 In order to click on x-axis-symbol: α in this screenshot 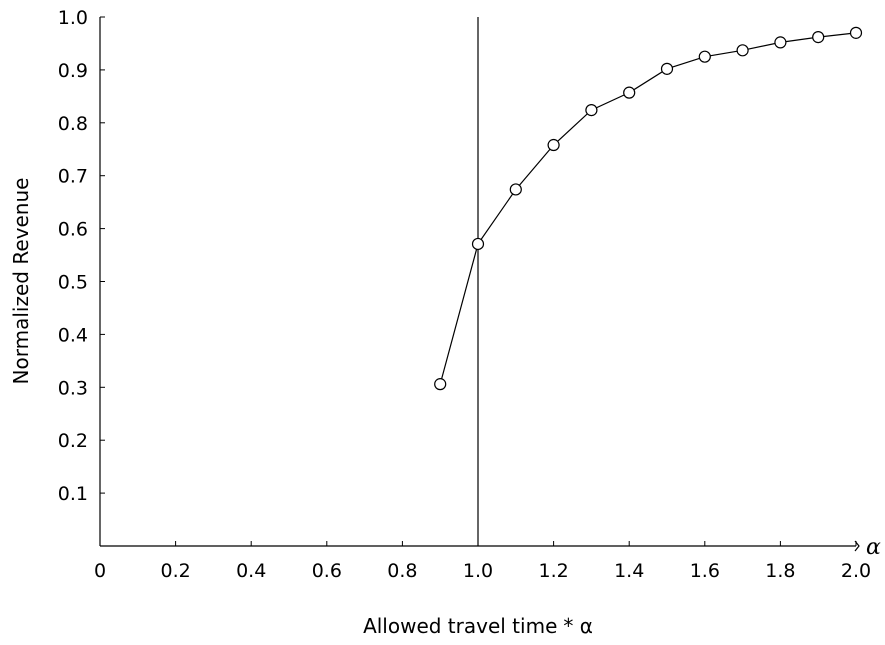, I will do `click(873, 547)`.